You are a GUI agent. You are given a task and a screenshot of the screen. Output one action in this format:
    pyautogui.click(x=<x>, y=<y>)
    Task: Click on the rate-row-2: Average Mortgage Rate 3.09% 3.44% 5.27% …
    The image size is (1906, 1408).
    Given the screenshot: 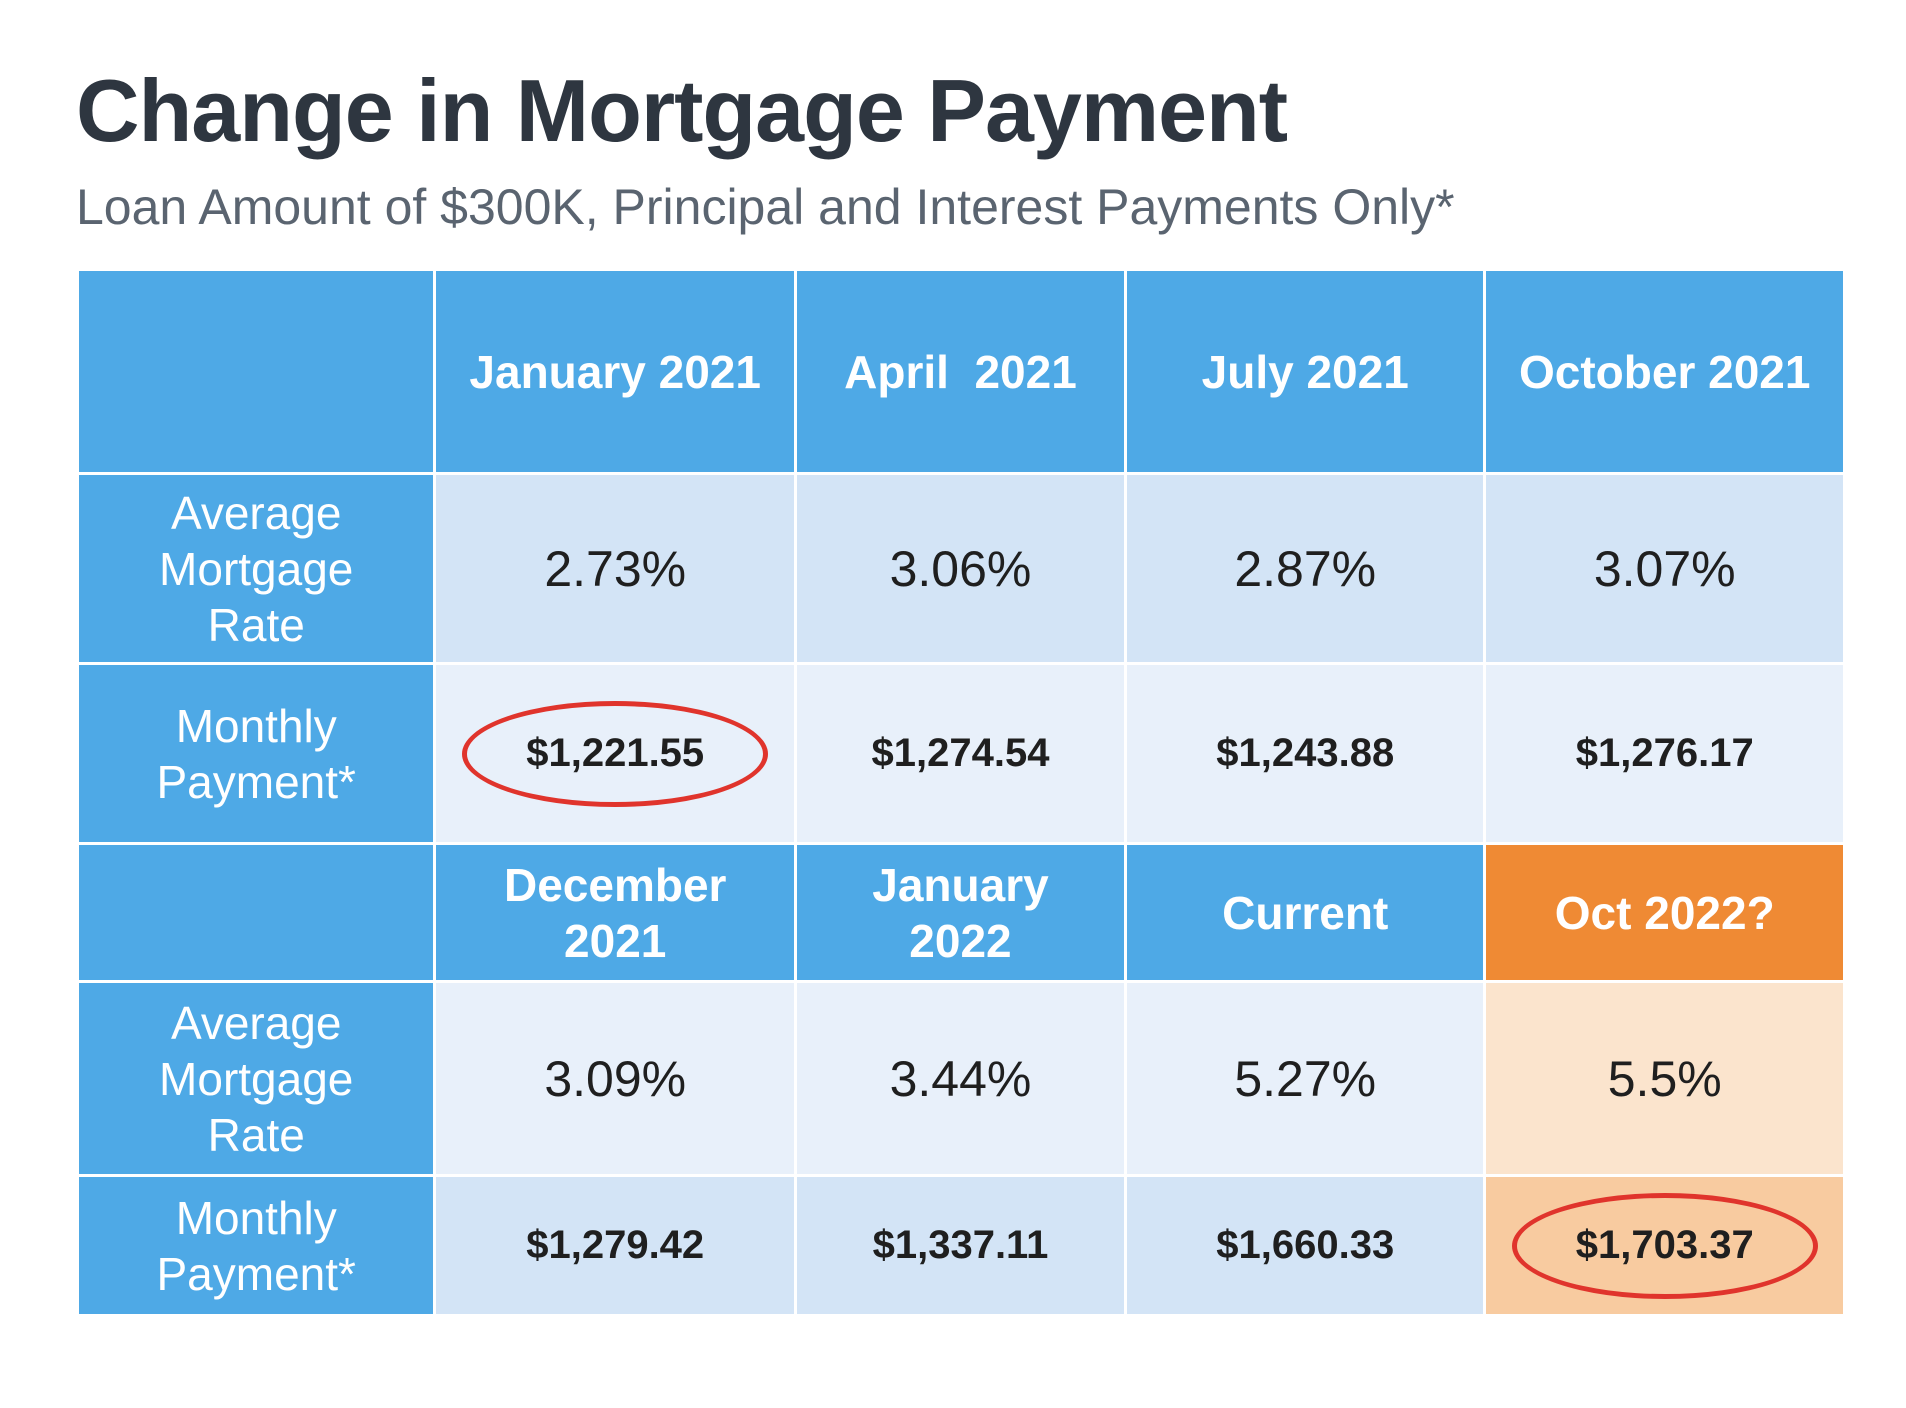 What is the action you would take?
    pyautogui.click(x=960, y=1078)
    